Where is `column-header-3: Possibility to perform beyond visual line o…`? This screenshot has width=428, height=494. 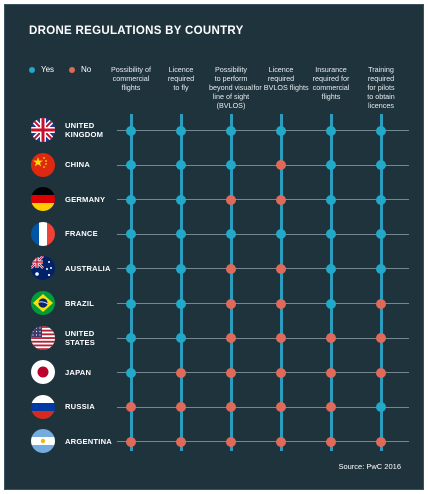
column-header-3: Possibility to perform beyond visual line o… is located at coordinates (231, 87).